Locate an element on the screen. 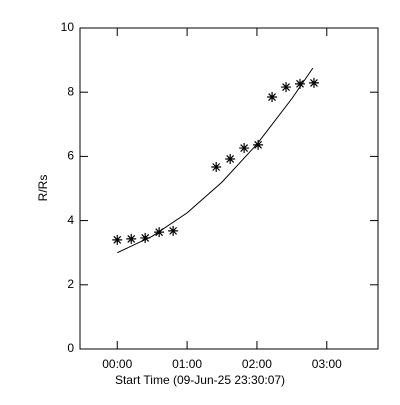 The height and width of the screenshot is (405, 400). x-tick-label: 01:00 is located at coordinates (187, 364).